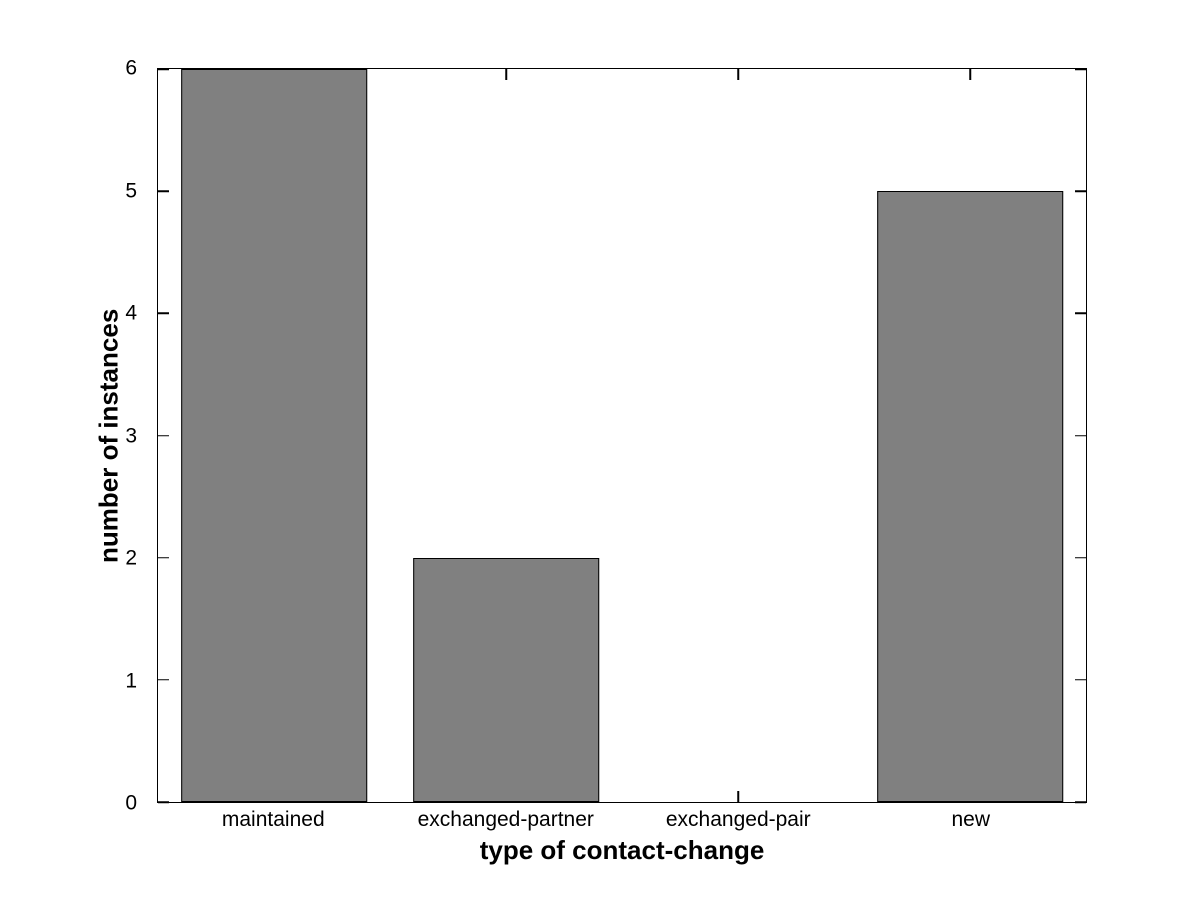 Image resolution: width=1201 pixels, height=901 pixels. What do you see at coordinates (131, 435) in the screenshot?
I see `y-tick-label: 3` at bounding box center [131, 435].